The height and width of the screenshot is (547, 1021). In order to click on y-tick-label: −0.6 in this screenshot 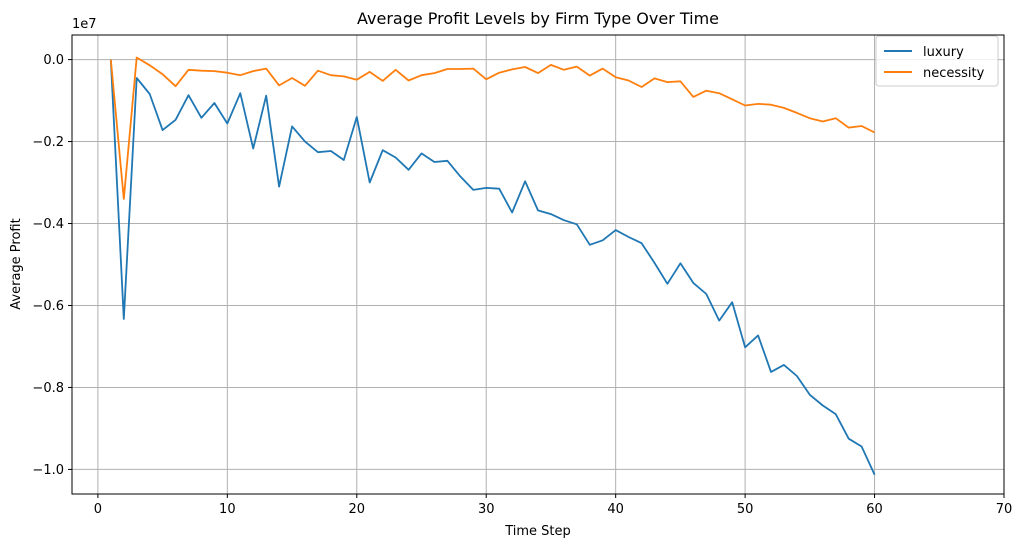, I will do `click(48, 306)`.